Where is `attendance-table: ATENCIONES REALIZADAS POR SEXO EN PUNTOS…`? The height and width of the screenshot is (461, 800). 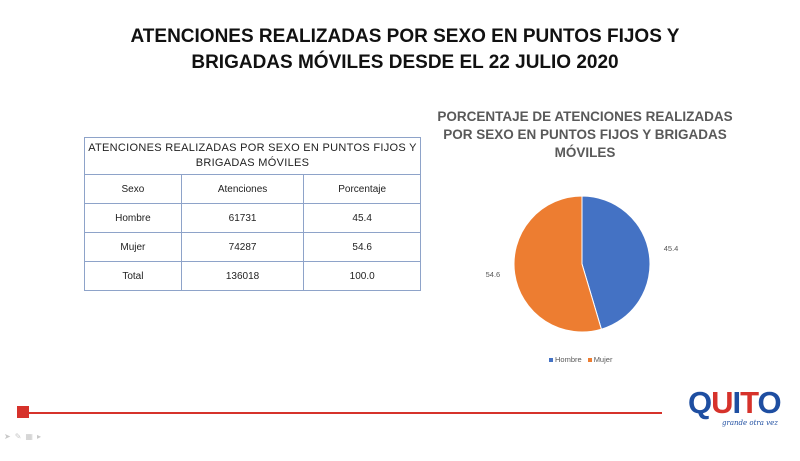
attendance-table: ATENCIONES REALIZADAS POR SEXO EN PUNTOS… is located at coordinates (252, 214).